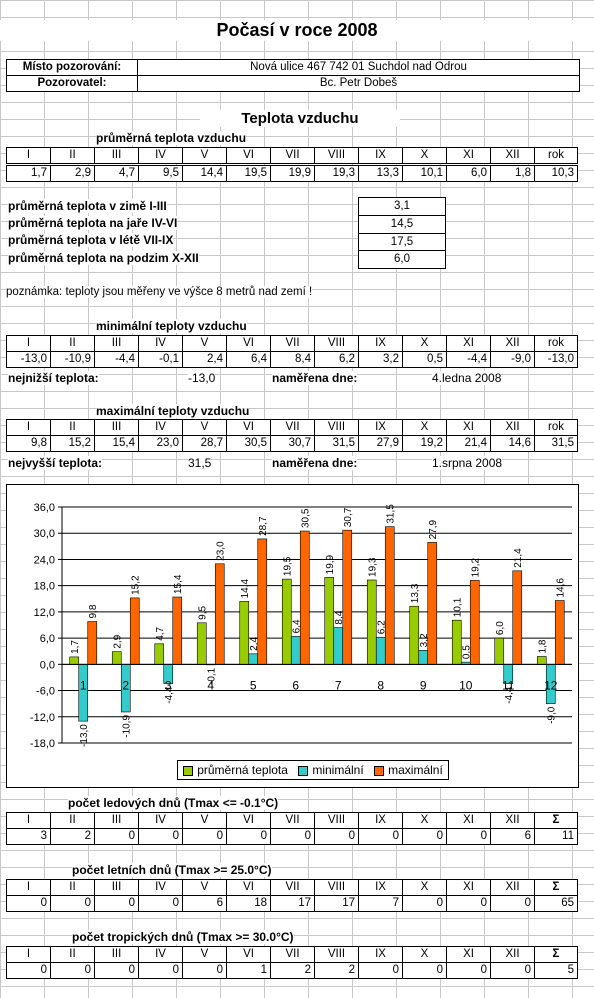 This screenshot has height=998, width=594. What do you see at coordinates (47, 665) in the screenshot?
I see `y-tick-label: 0,0` at bounding box center [47, 665].